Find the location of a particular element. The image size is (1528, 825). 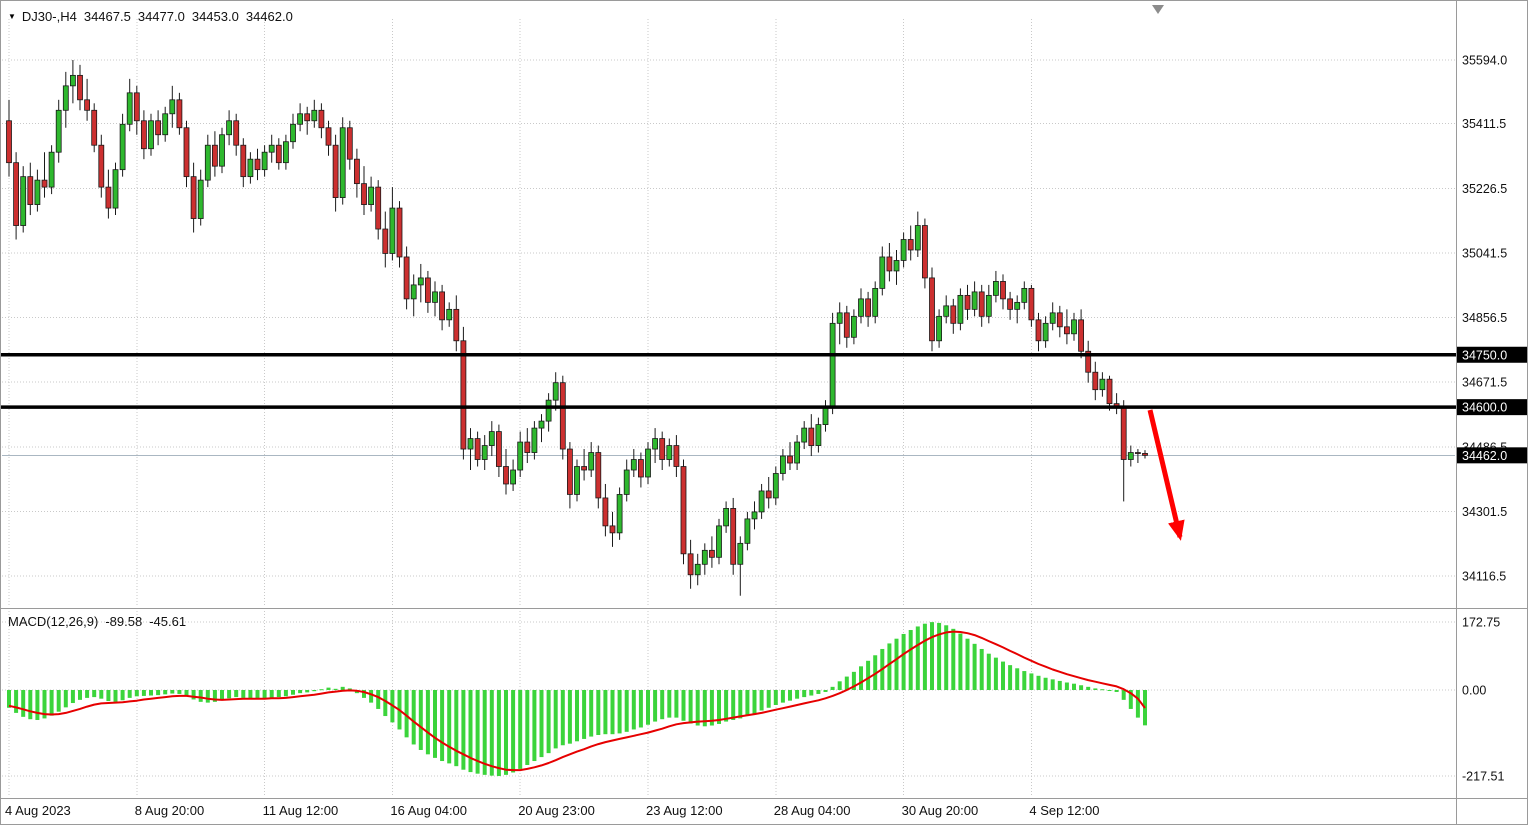

symbol-marker-icon: ▼ is located at coordinates (12, 16).